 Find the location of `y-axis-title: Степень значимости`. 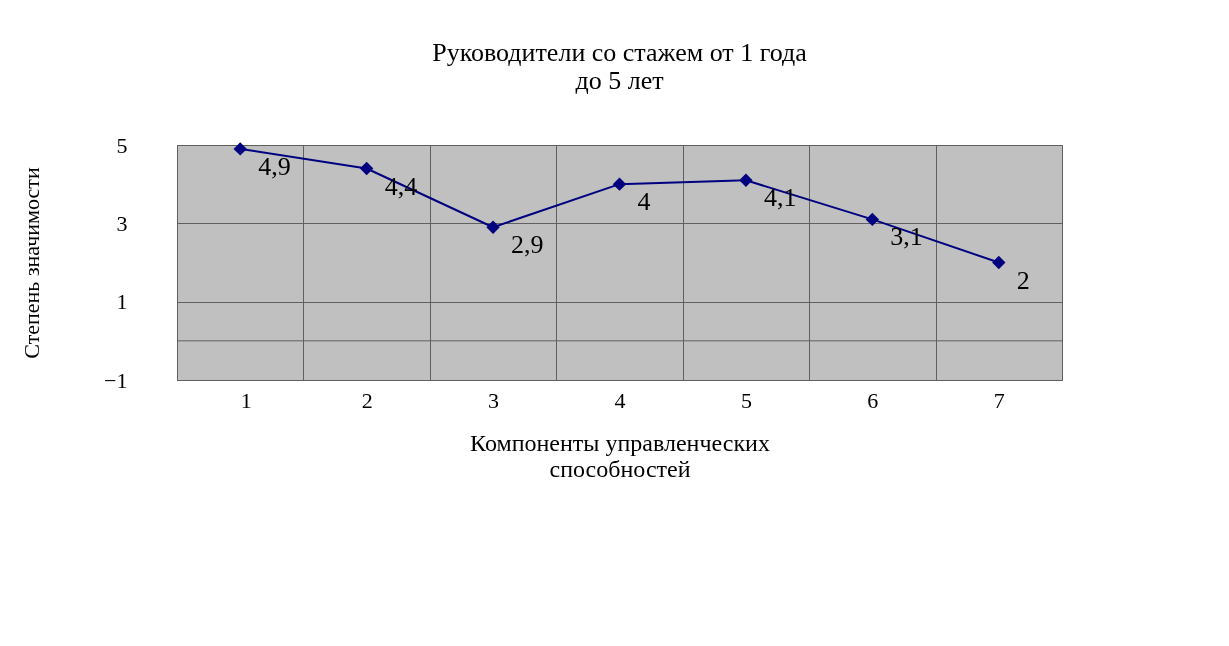

y-axis-title: Степень значимости is located at coordinates (32, 263).